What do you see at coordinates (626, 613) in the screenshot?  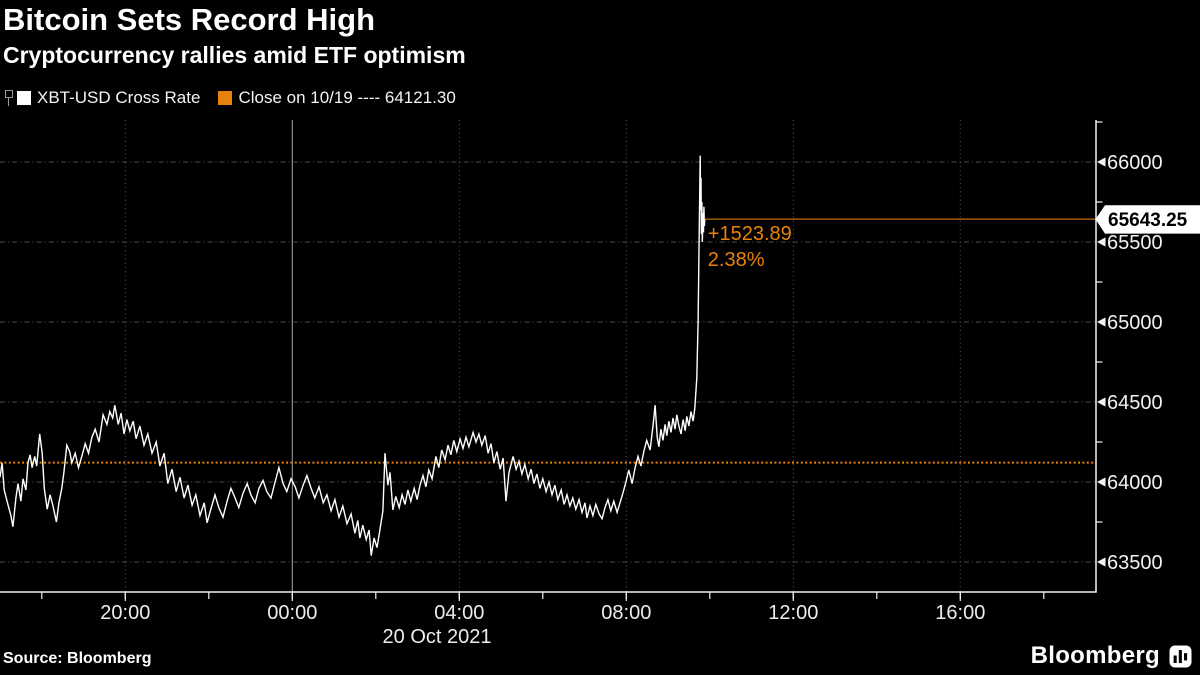 I see `x-tick-label: 08:00` at bounding box center [626, 613].